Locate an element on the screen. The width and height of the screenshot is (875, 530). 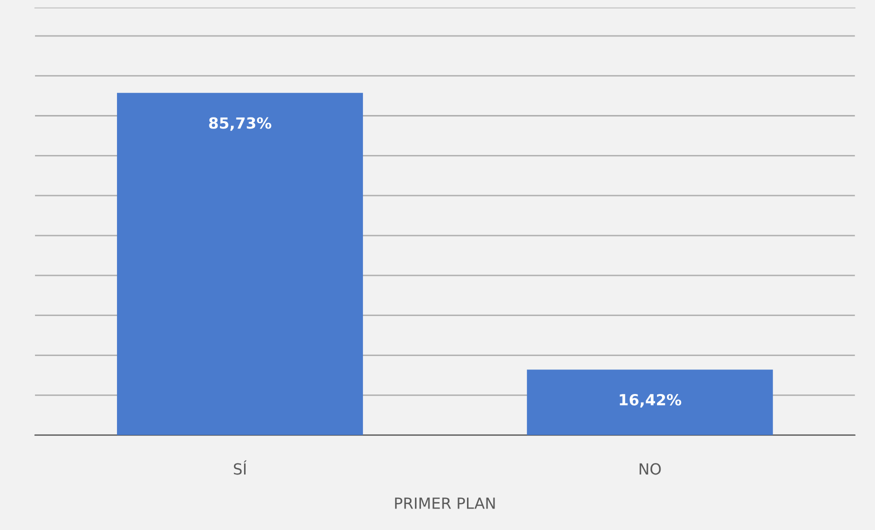
x-tick-label: NO is located at coordinates (650, 469).